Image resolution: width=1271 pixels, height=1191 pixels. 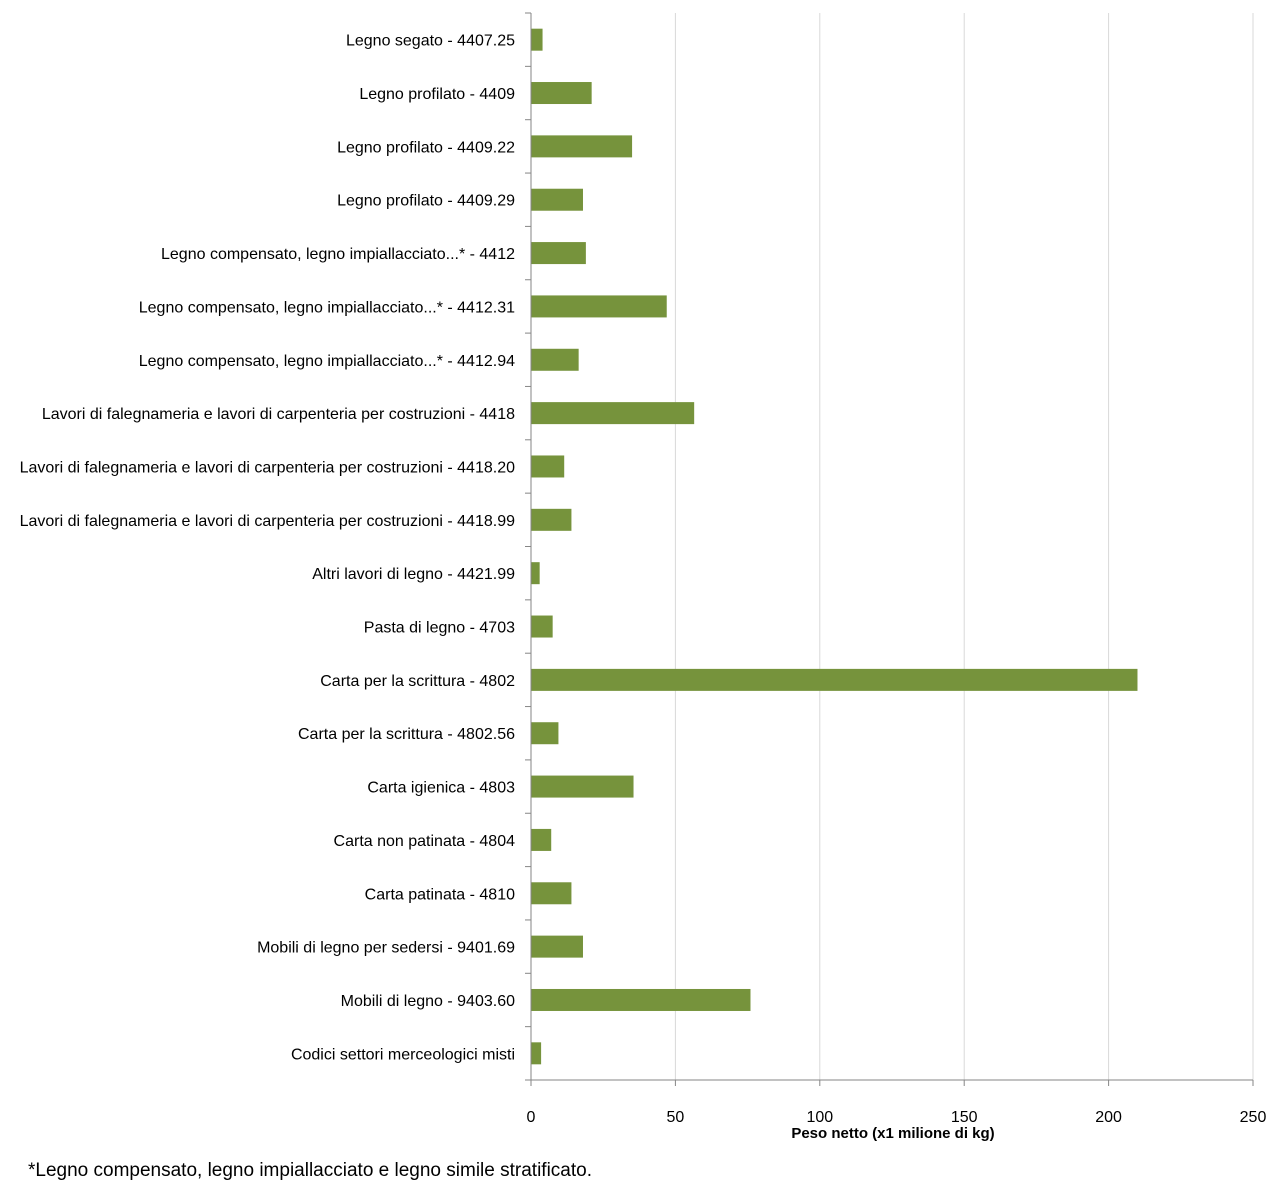 What do you see at coordinates (437, 94) in the screenshot?
I see `category-label: Legno profilato - 4409` at bounding box center [437, 94].